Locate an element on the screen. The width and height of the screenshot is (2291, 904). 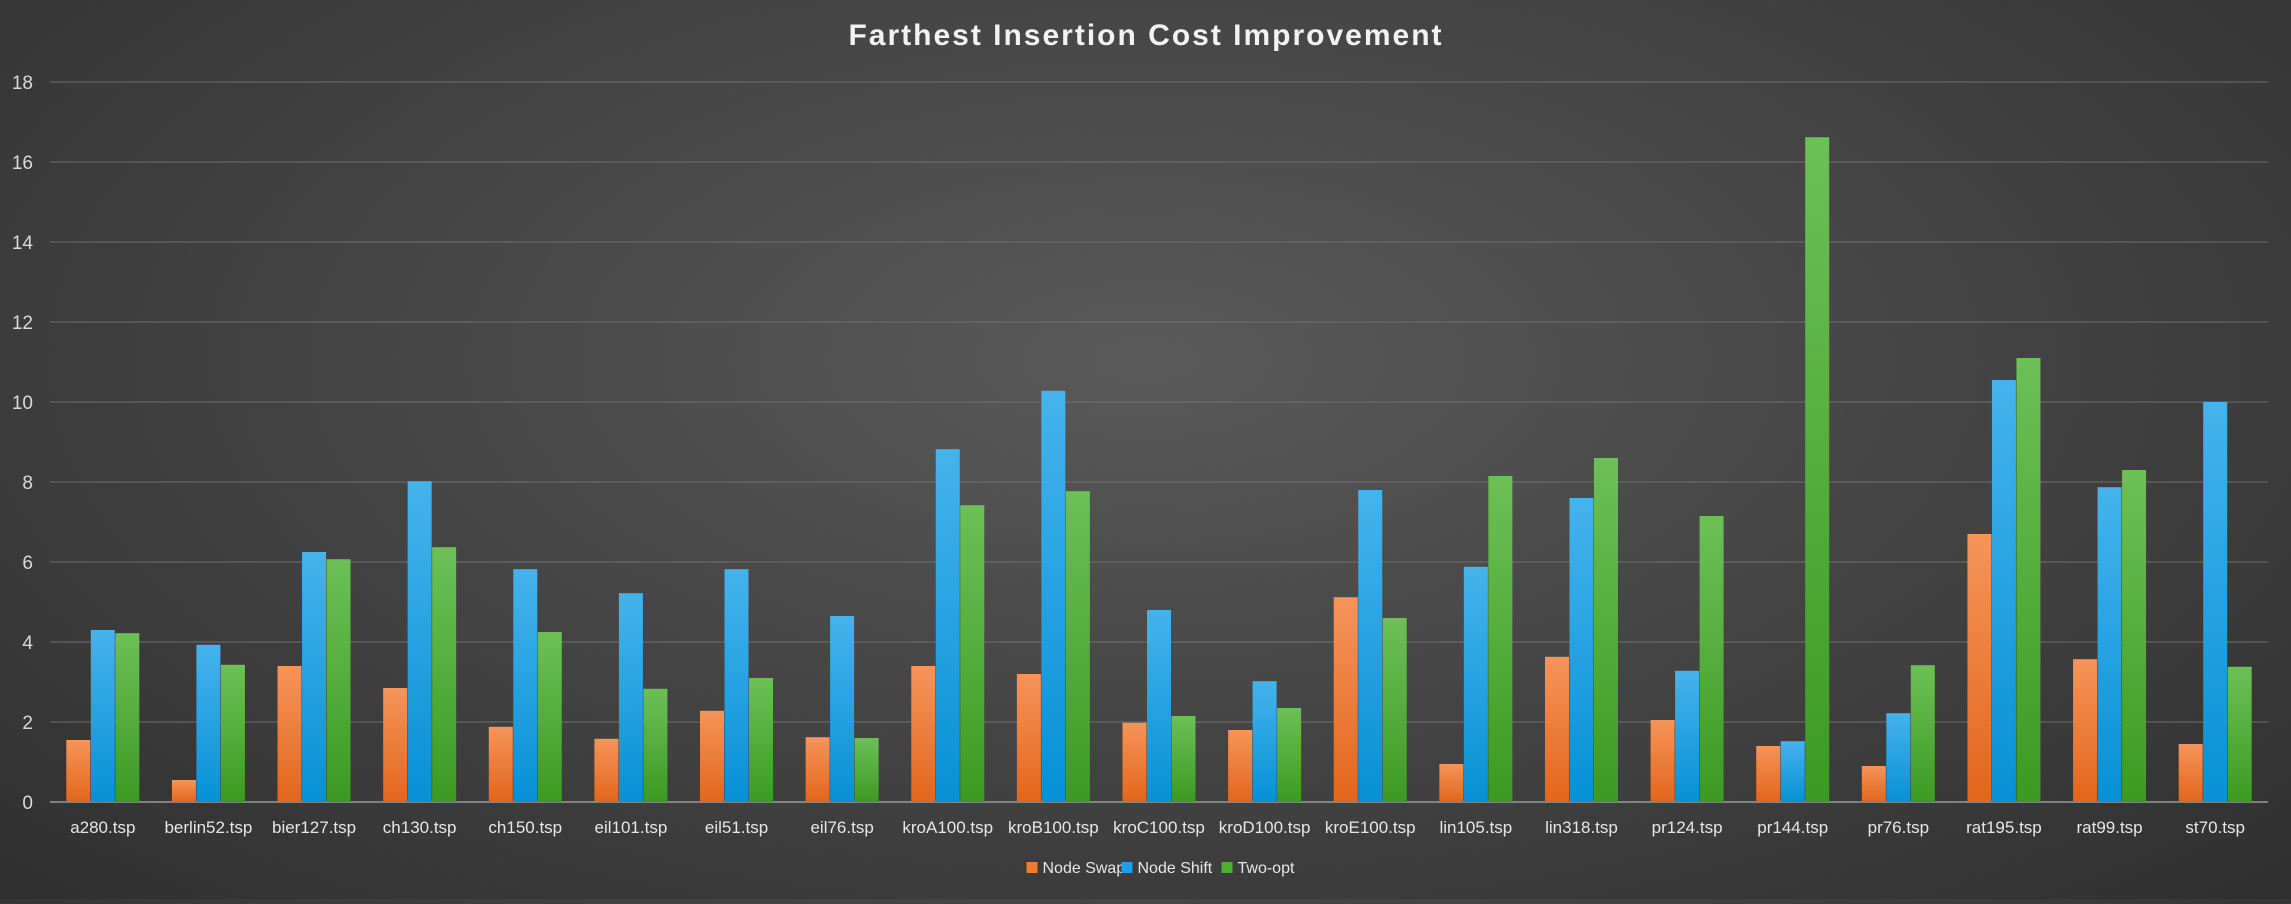
bar-two-opt-st70-tsp is located at coordinates (2239, 734).